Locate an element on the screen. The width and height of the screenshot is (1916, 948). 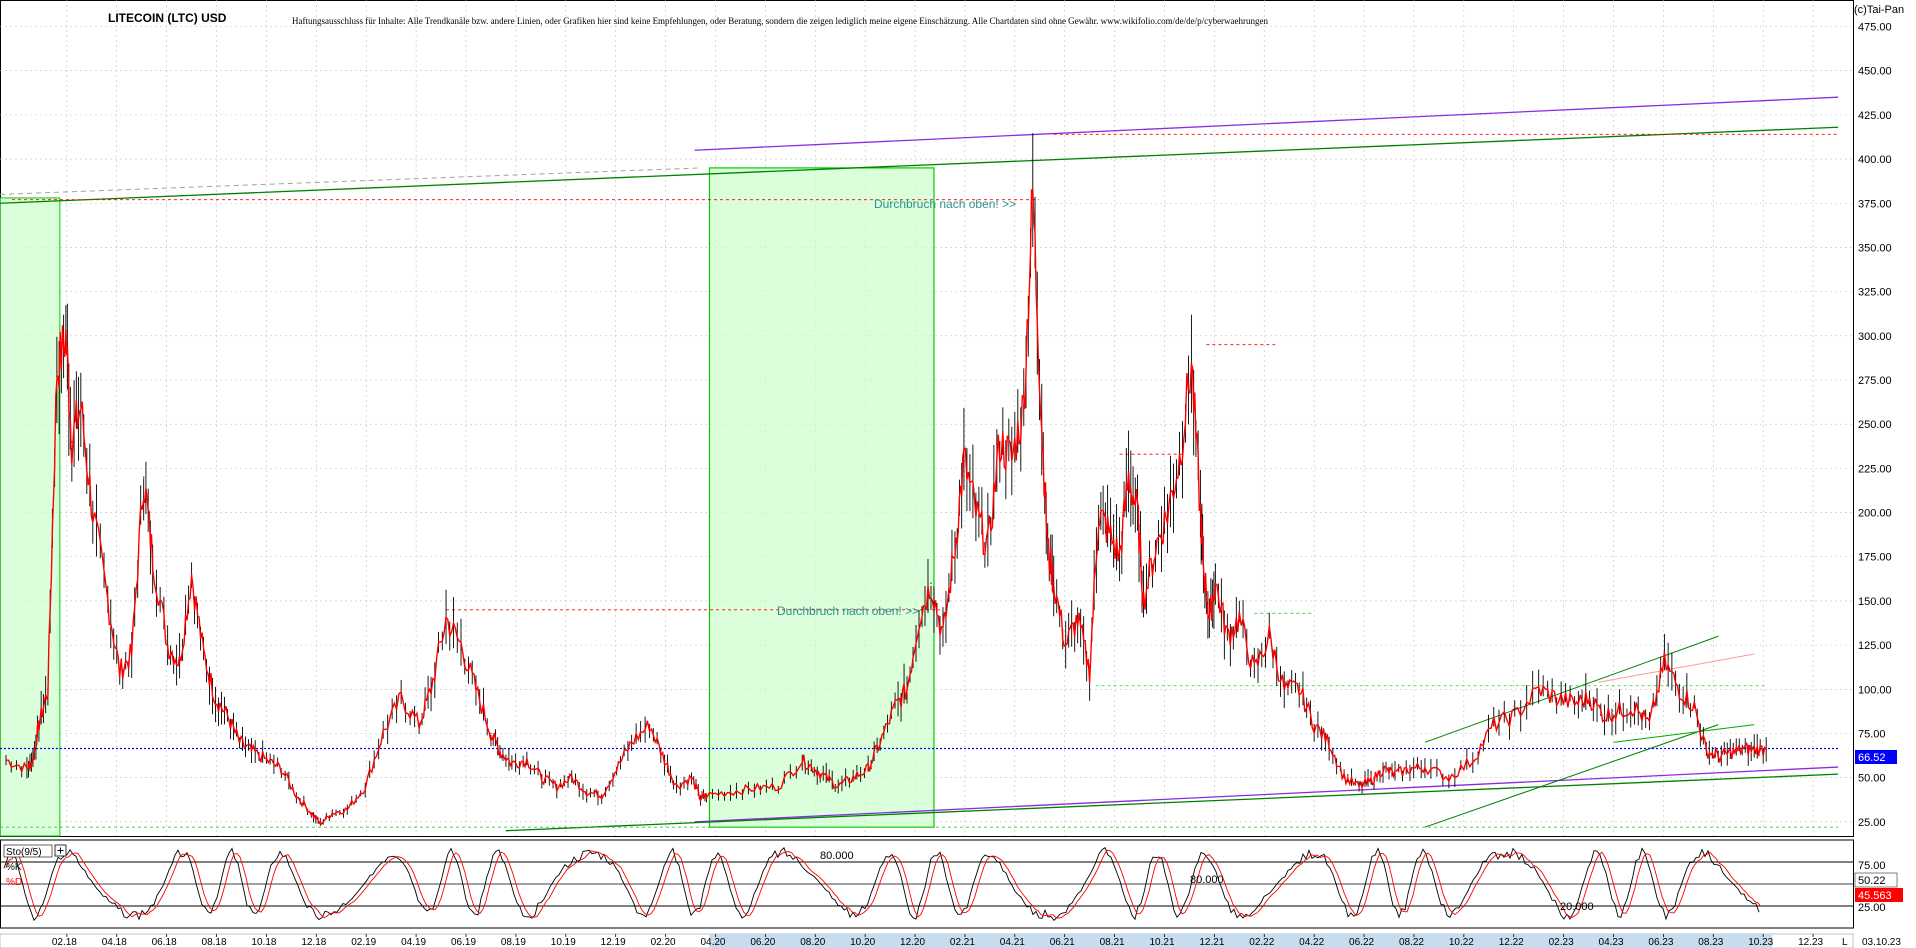
x-tick-label: 12.22 is located at coordinates (1511, 942).